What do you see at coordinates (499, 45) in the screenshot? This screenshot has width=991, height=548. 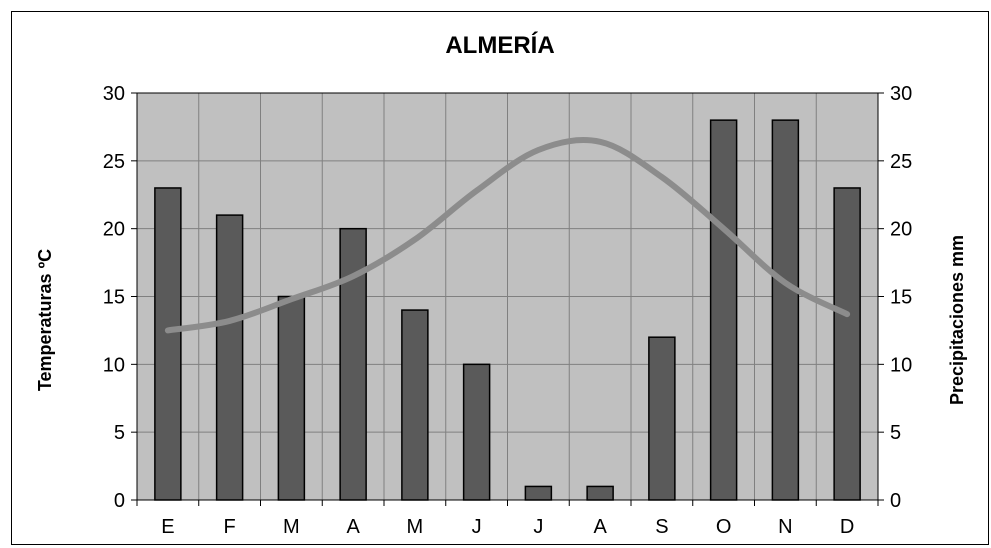 I see `chart-title: ALMERÍA` at bounding box center [499, 45].